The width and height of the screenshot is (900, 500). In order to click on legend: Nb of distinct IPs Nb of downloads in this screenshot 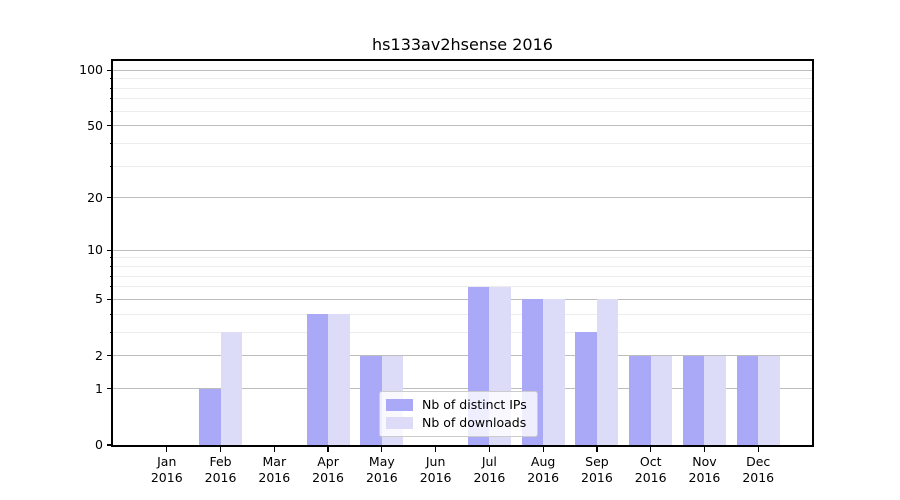, I will do `click(458, 414)`.